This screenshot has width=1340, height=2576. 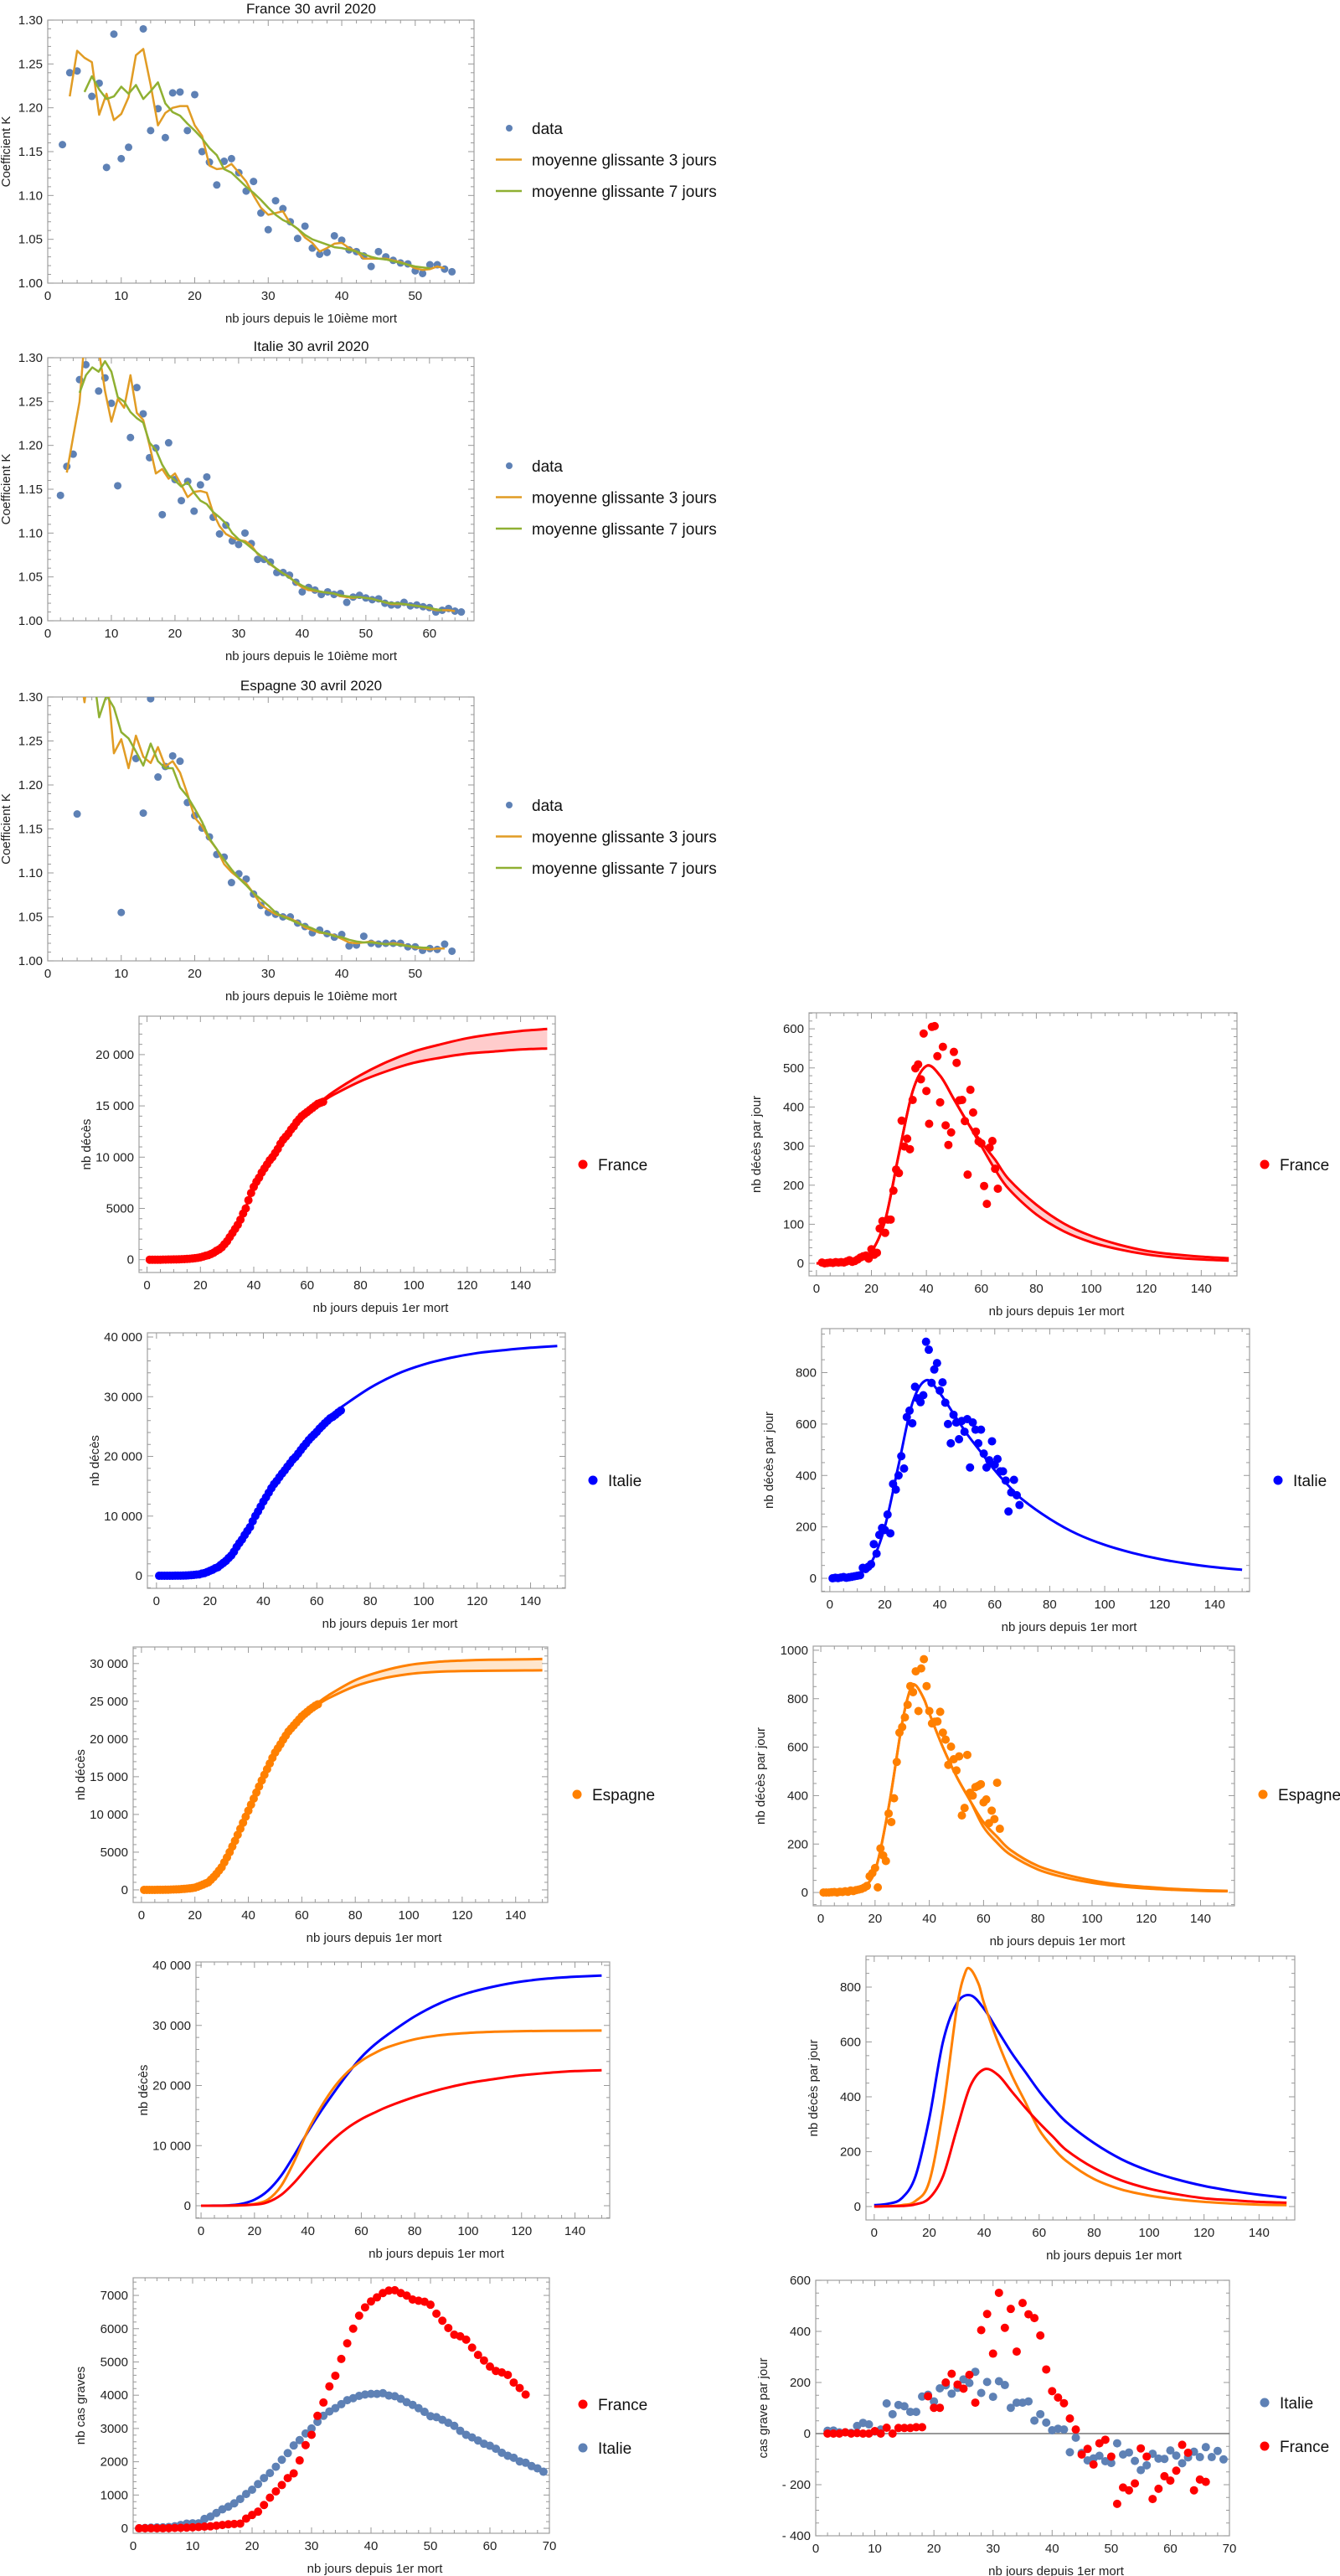 What do you see at coordinates (614, 2449) in the screenshot?
I see `legend-label: Italie` at bounding box center [614, 2449].